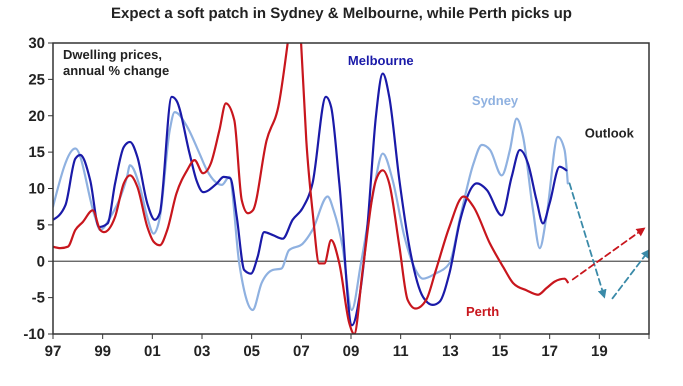 Image resolution: width=683 pixels, height=386 pixels. Describe the element at coordinates (202, 351) in the screenshot. I see `x-tick-label: 03` at that location.